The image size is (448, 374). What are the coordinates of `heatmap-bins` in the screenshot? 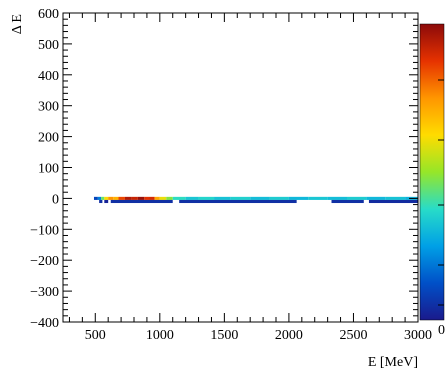 It's located at (255, 200).